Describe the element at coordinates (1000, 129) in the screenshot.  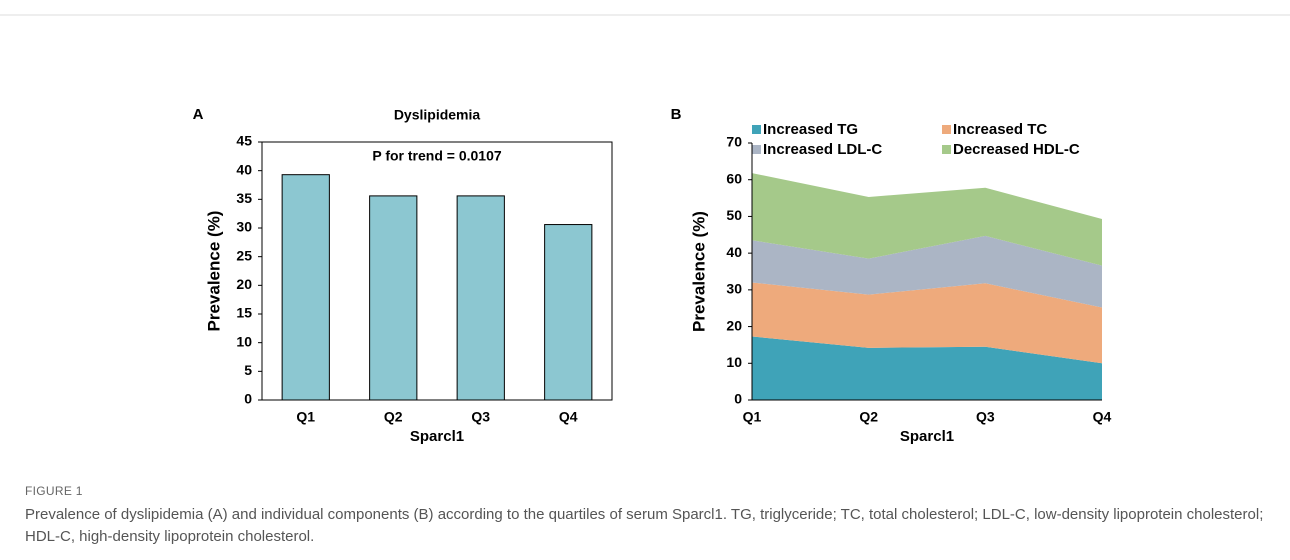
I see `legend-label: Increased TC` at that location.